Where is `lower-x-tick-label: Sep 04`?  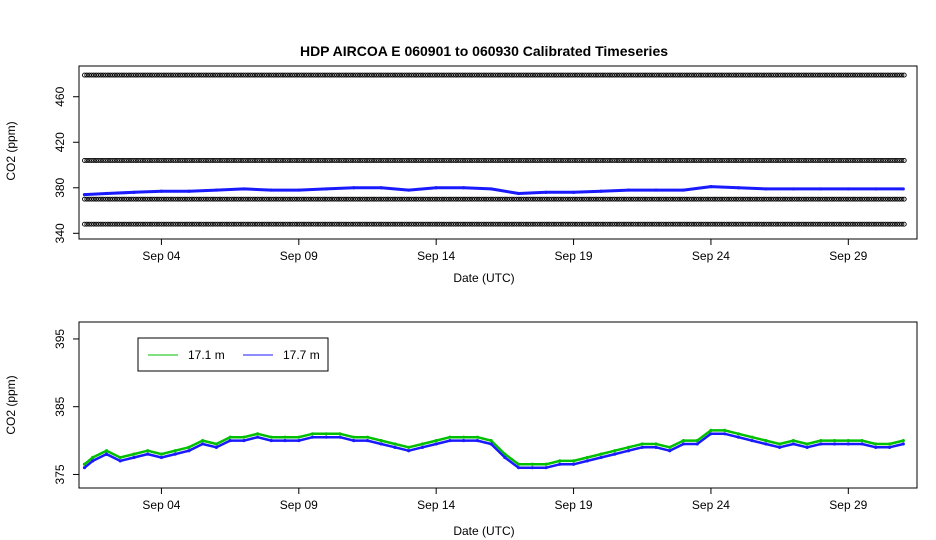 lower-x-tick-label: Sep 04 is located at coordinates (161, 505).